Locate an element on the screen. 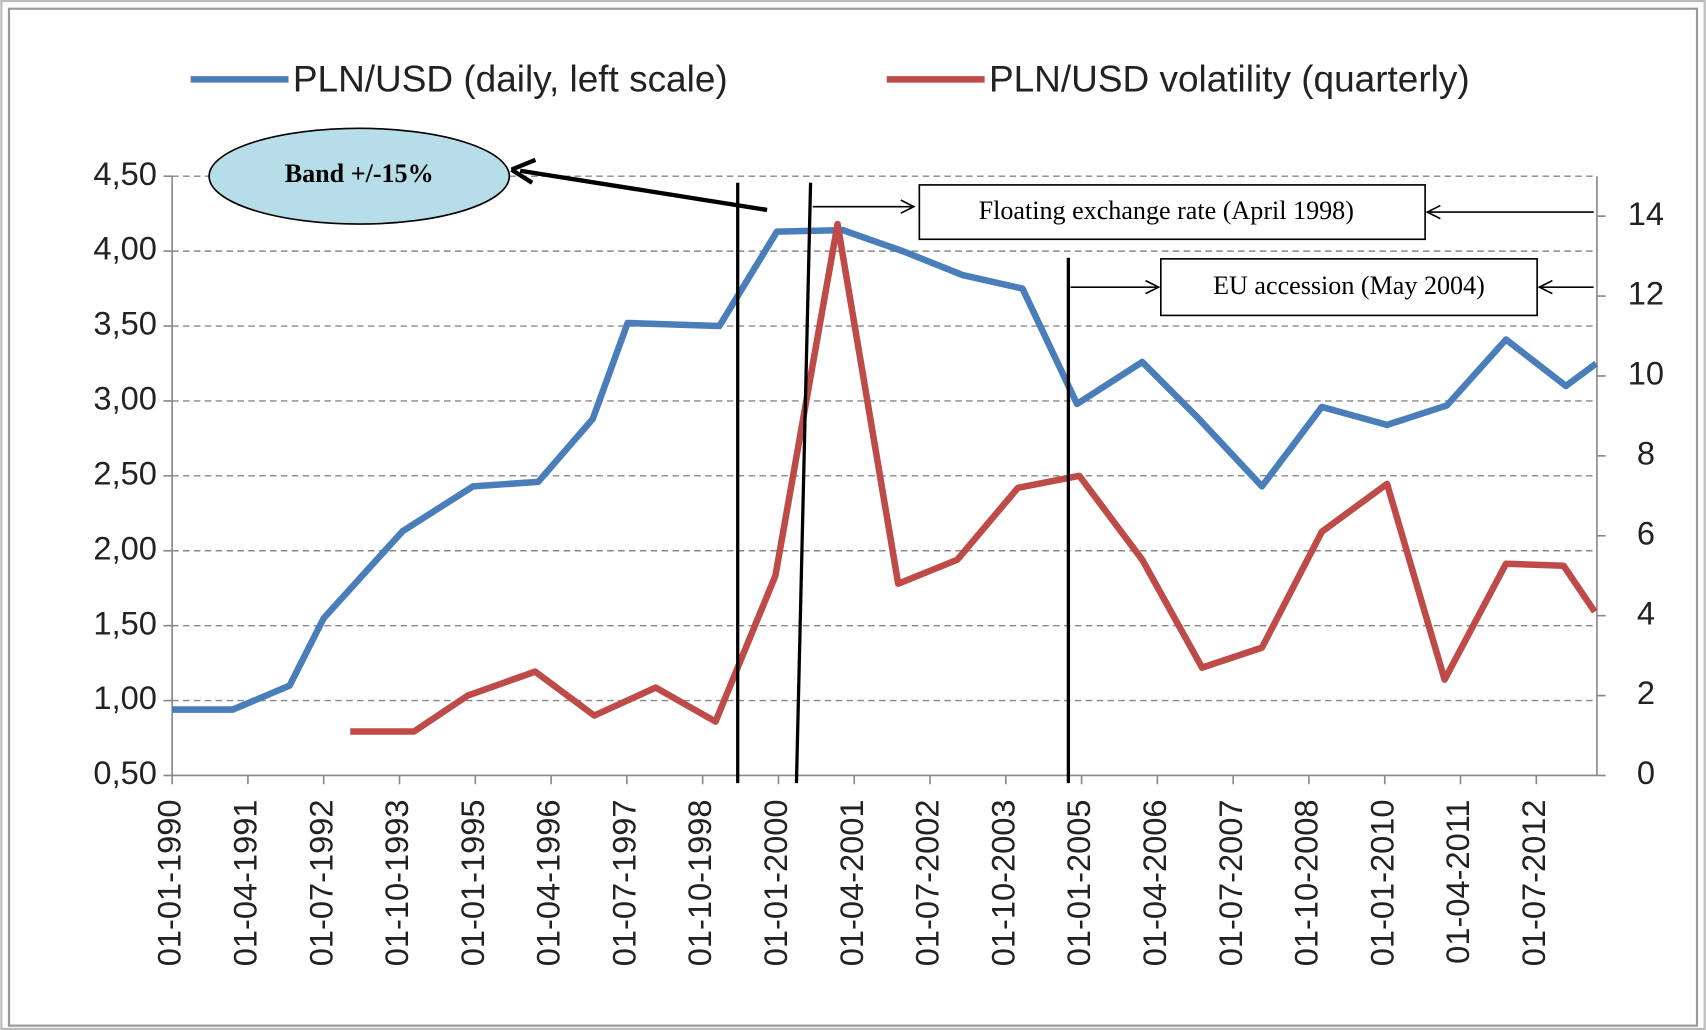 The width and height of the screenshot is (1706, 1030). x-tick-label: 01-10-2003 is located at coordinates (1002, 882).